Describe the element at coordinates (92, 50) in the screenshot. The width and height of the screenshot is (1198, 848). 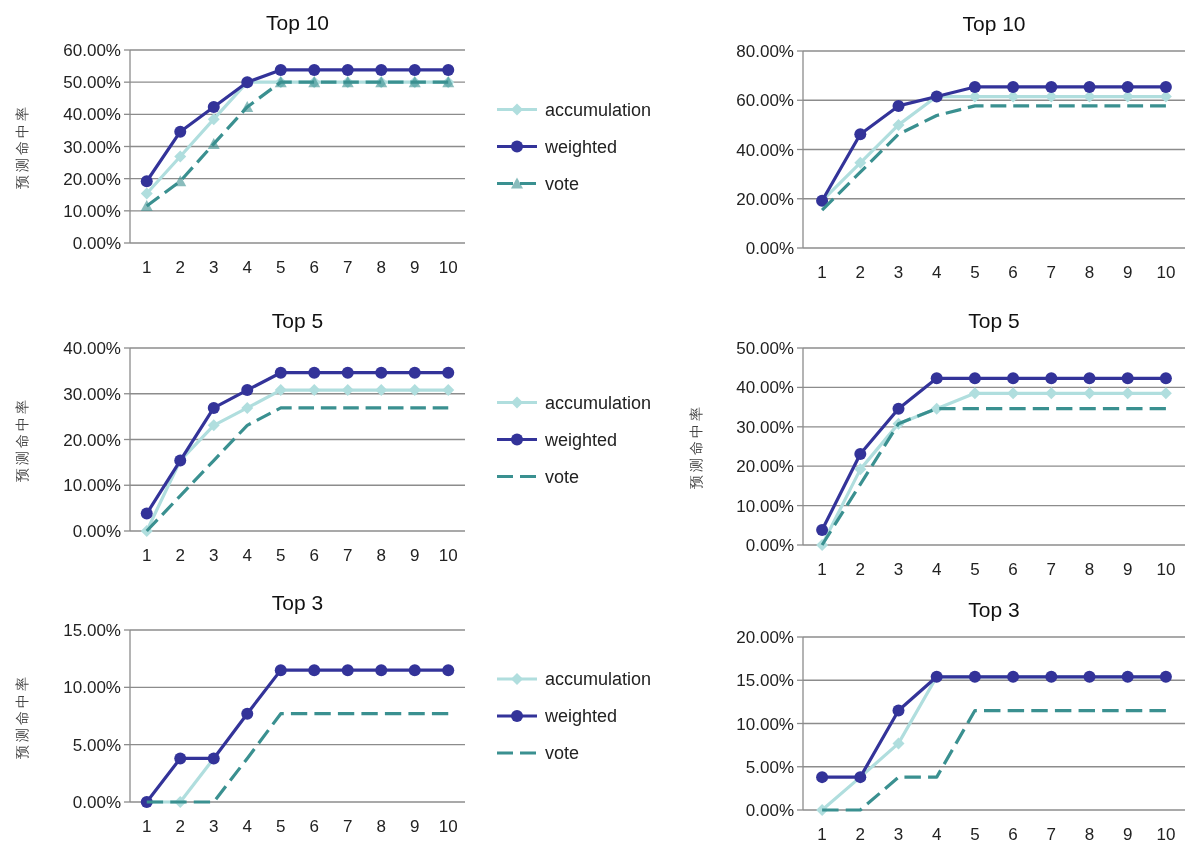
I see `y-tick-label: 60.00%` at that location.